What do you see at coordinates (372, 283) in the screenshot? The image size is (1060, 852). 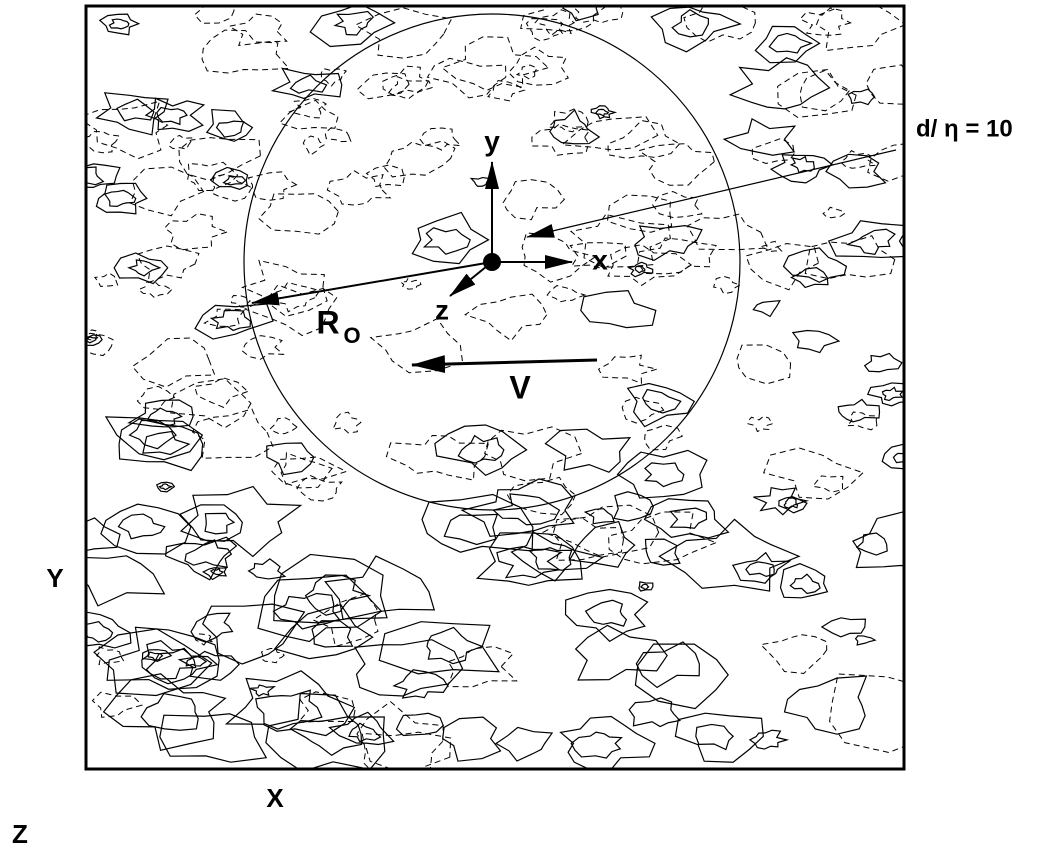 I see `radius-arrow` at bounding box center [372, 283].